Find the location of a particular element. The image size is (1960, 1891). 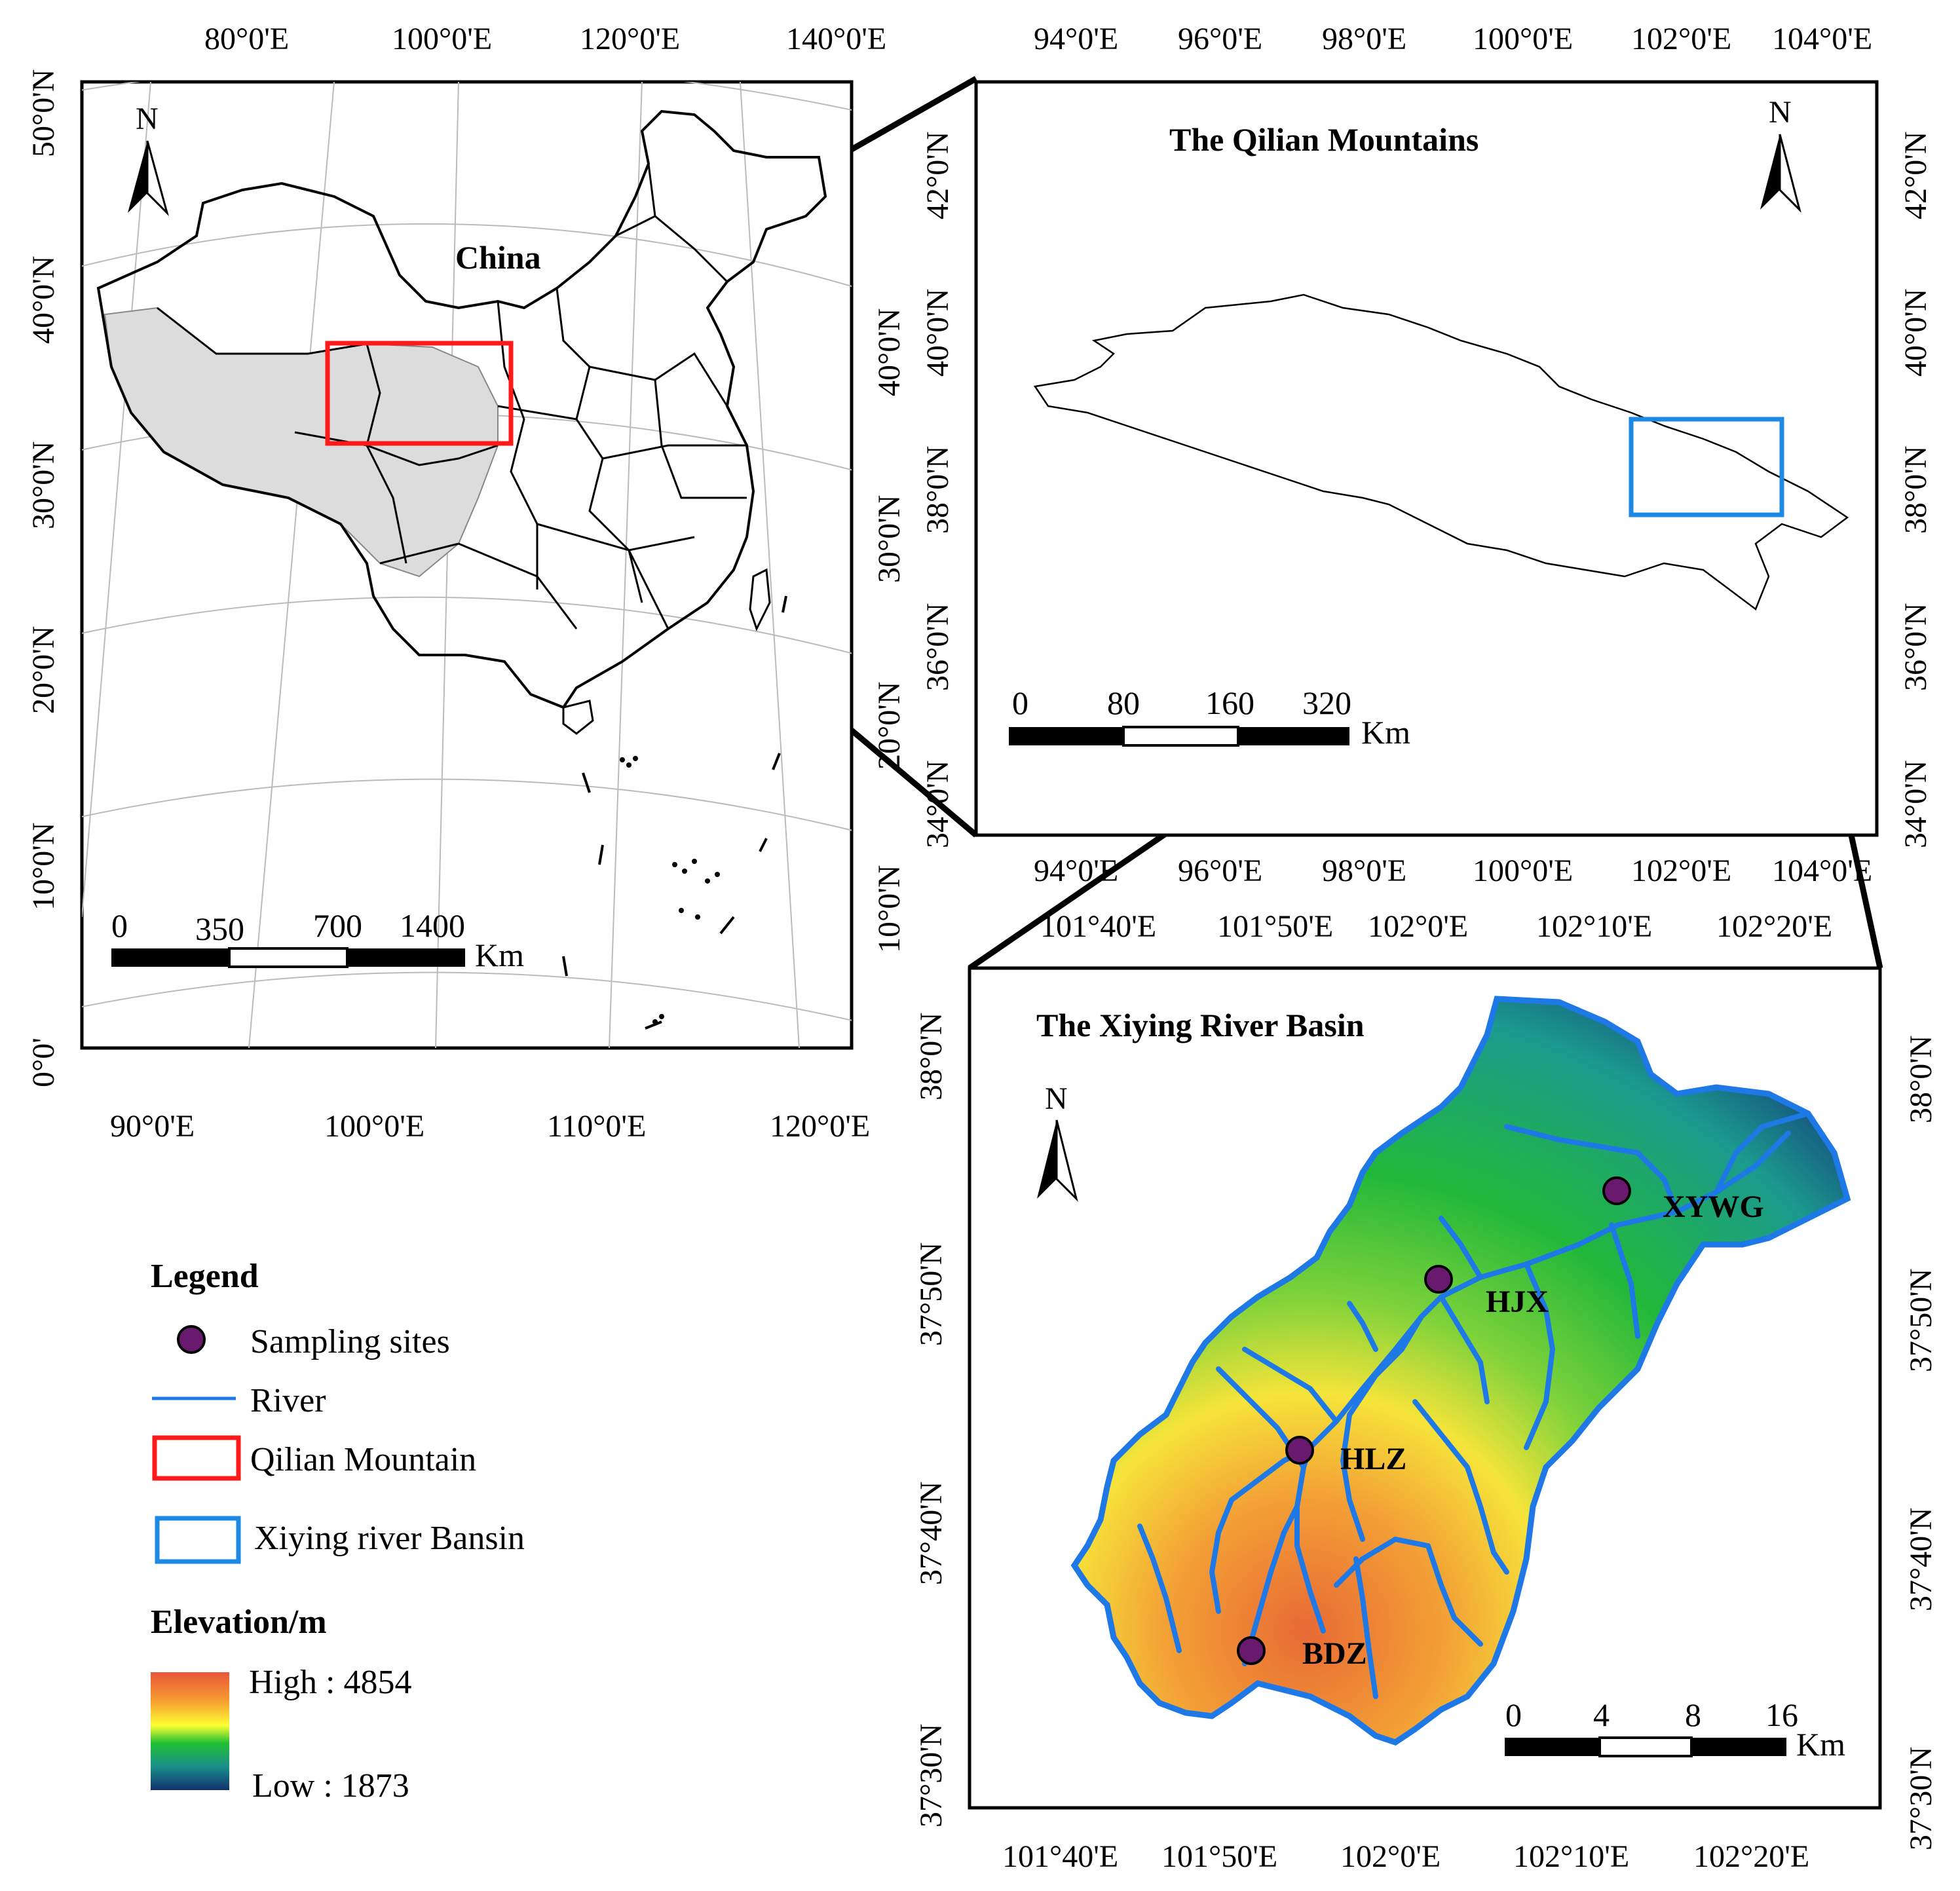

legend-xiying-symbol is located at coordinates (198, 1540).